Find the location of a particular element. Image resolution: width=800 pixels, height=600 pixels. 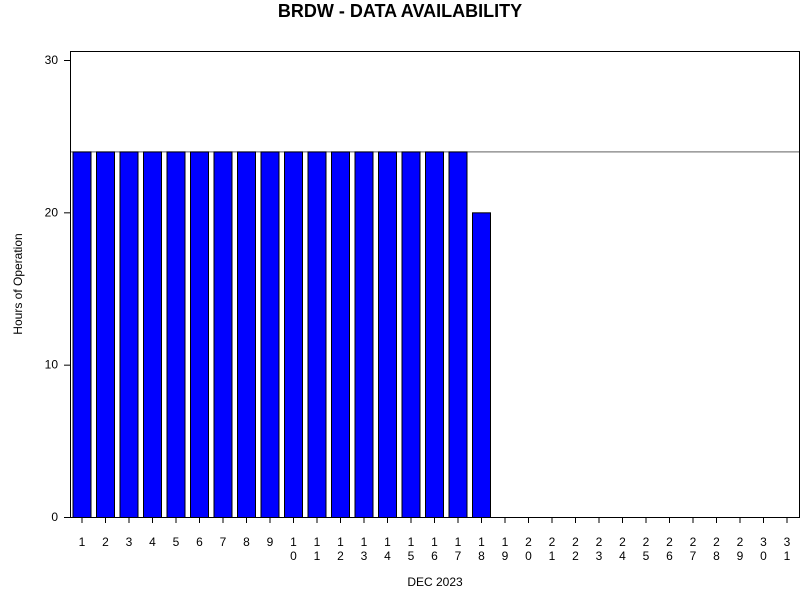

x-tick-label: 5 is located at coordinates (176, 542).